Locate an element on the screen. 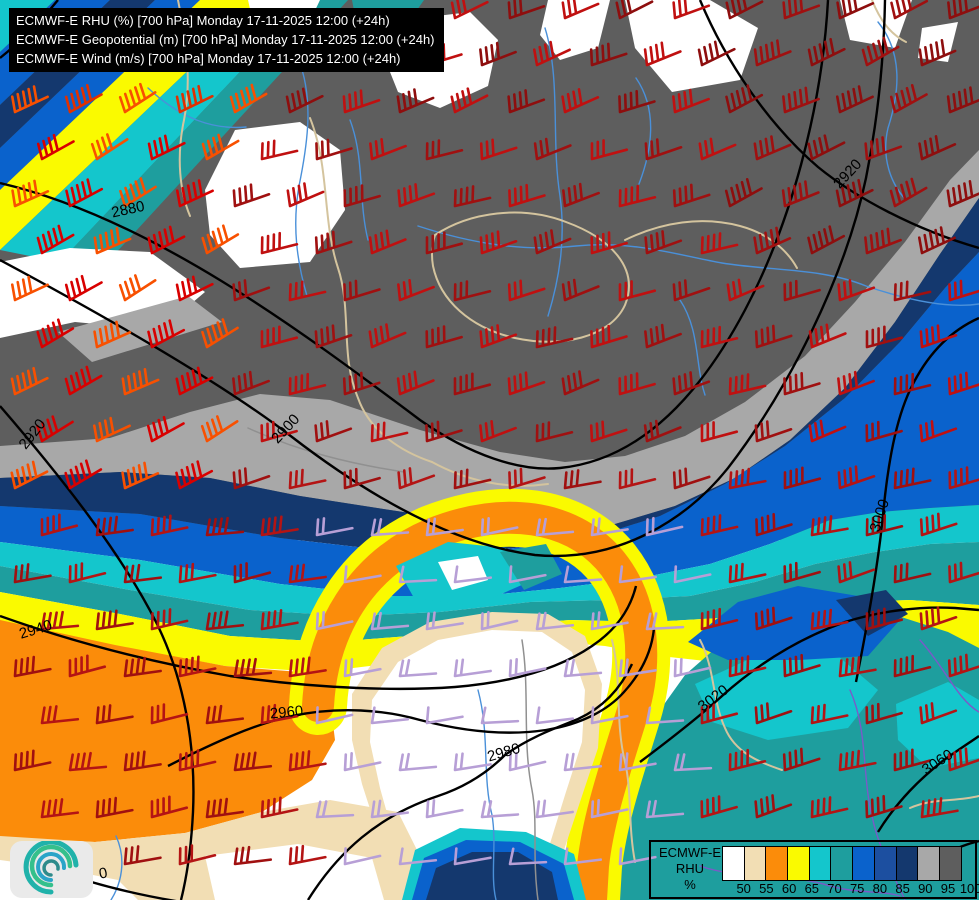 The height and width of the screenshot is (900, 979). legend-swatch is located at coordinates (733, 863).